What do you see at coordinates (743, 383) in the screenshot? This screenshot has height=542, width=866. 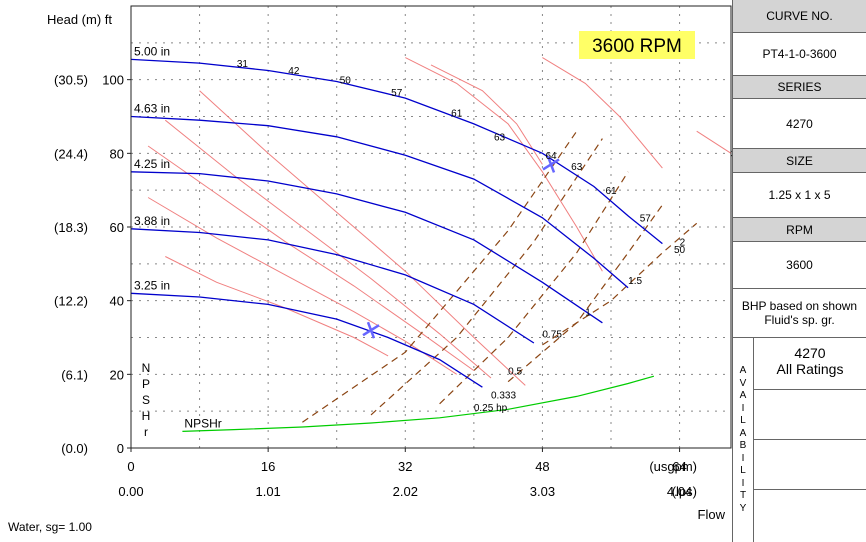 I see `availability-letter: V` at bounding box center [743, 383].